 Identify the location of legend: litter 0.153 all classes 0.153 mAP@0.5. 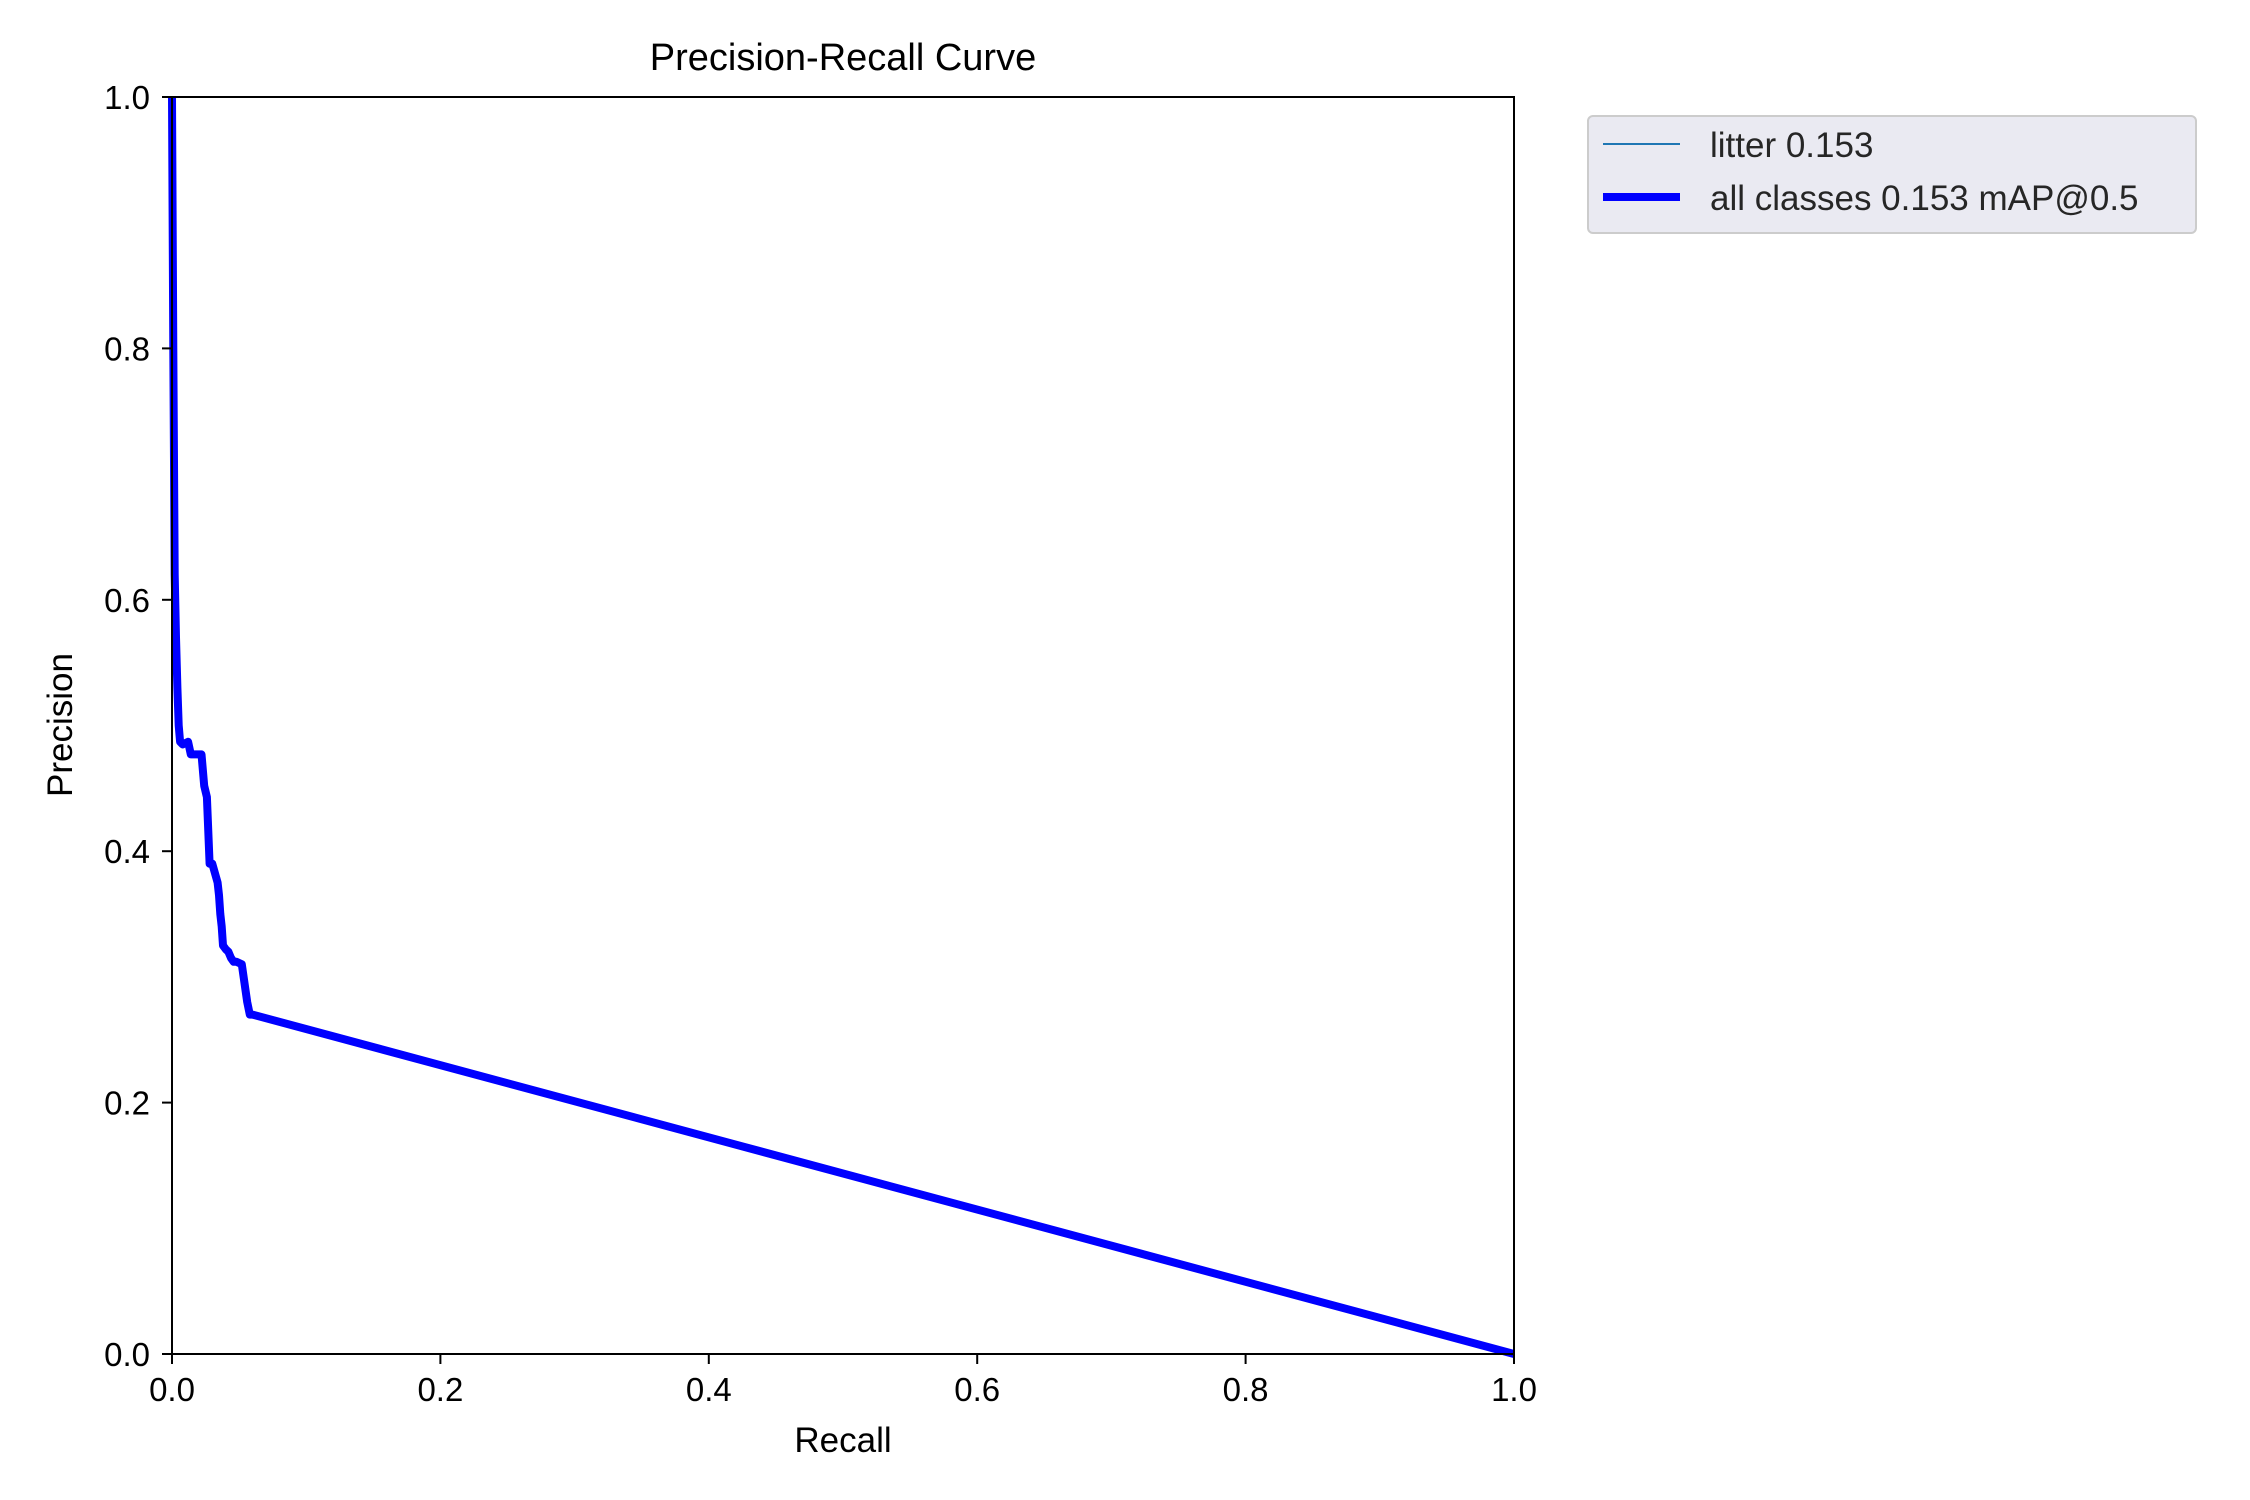
(1892, 174).